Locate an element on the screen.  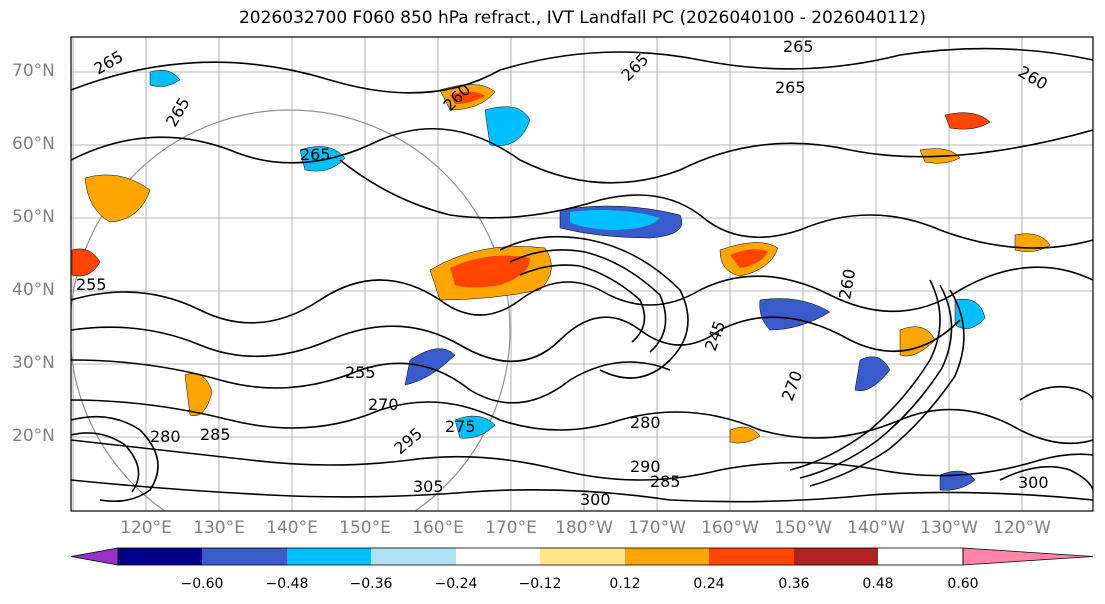
colorbar-tick-label: −0.12 is located at coordinates (540, 584).